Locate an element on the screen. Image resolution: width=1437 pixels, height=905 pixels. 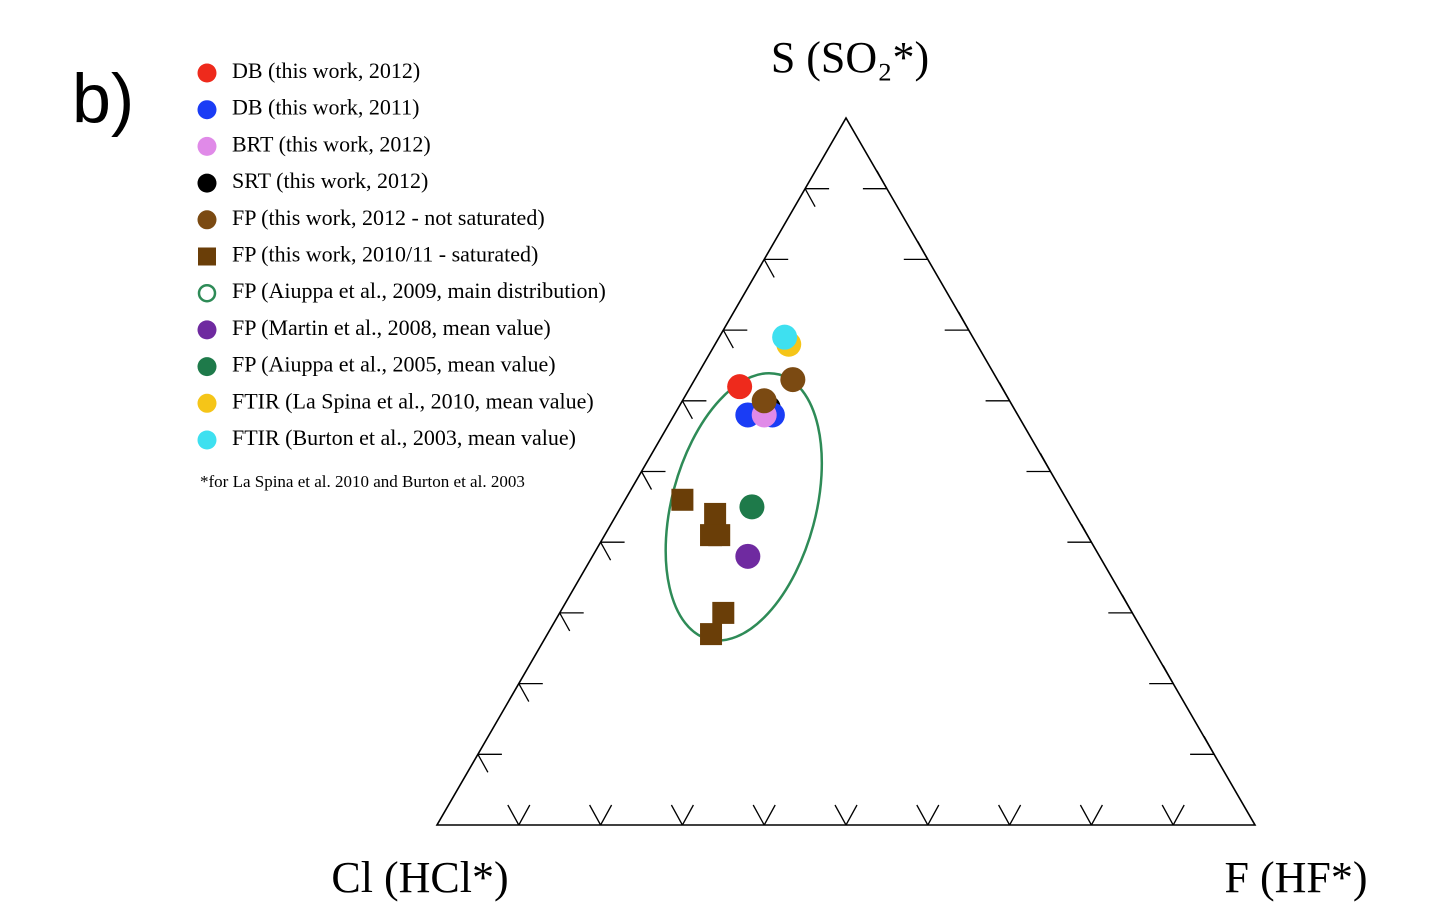
legend-label: FP (this work, 2012 - not saturated) is located at coordinates (388, 217).